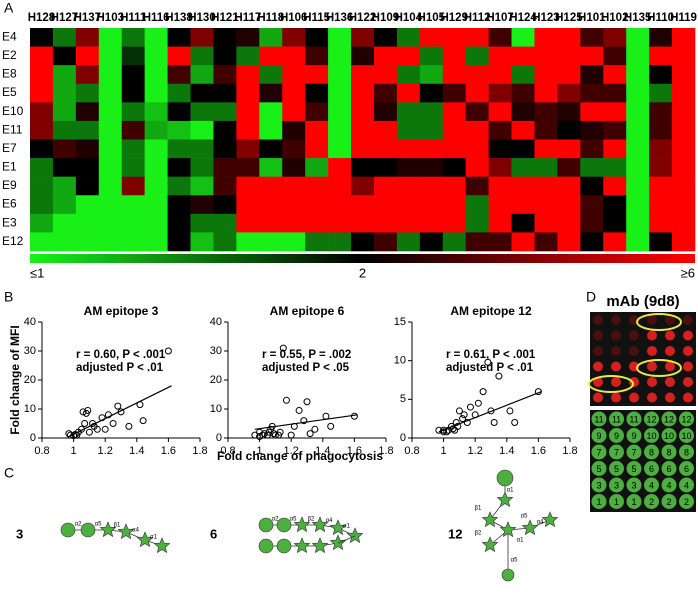  What do you see at coordinates (500, 18) in the screenshot?
I see `column-label: H107` at bounding box center [500, 18].